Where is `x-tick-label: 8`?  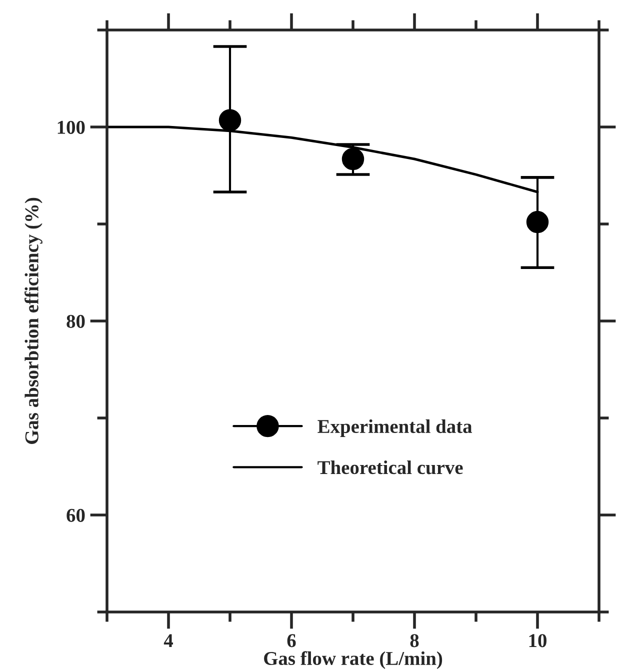 x-tick-label: 8 is located at coordinates (414, 641).